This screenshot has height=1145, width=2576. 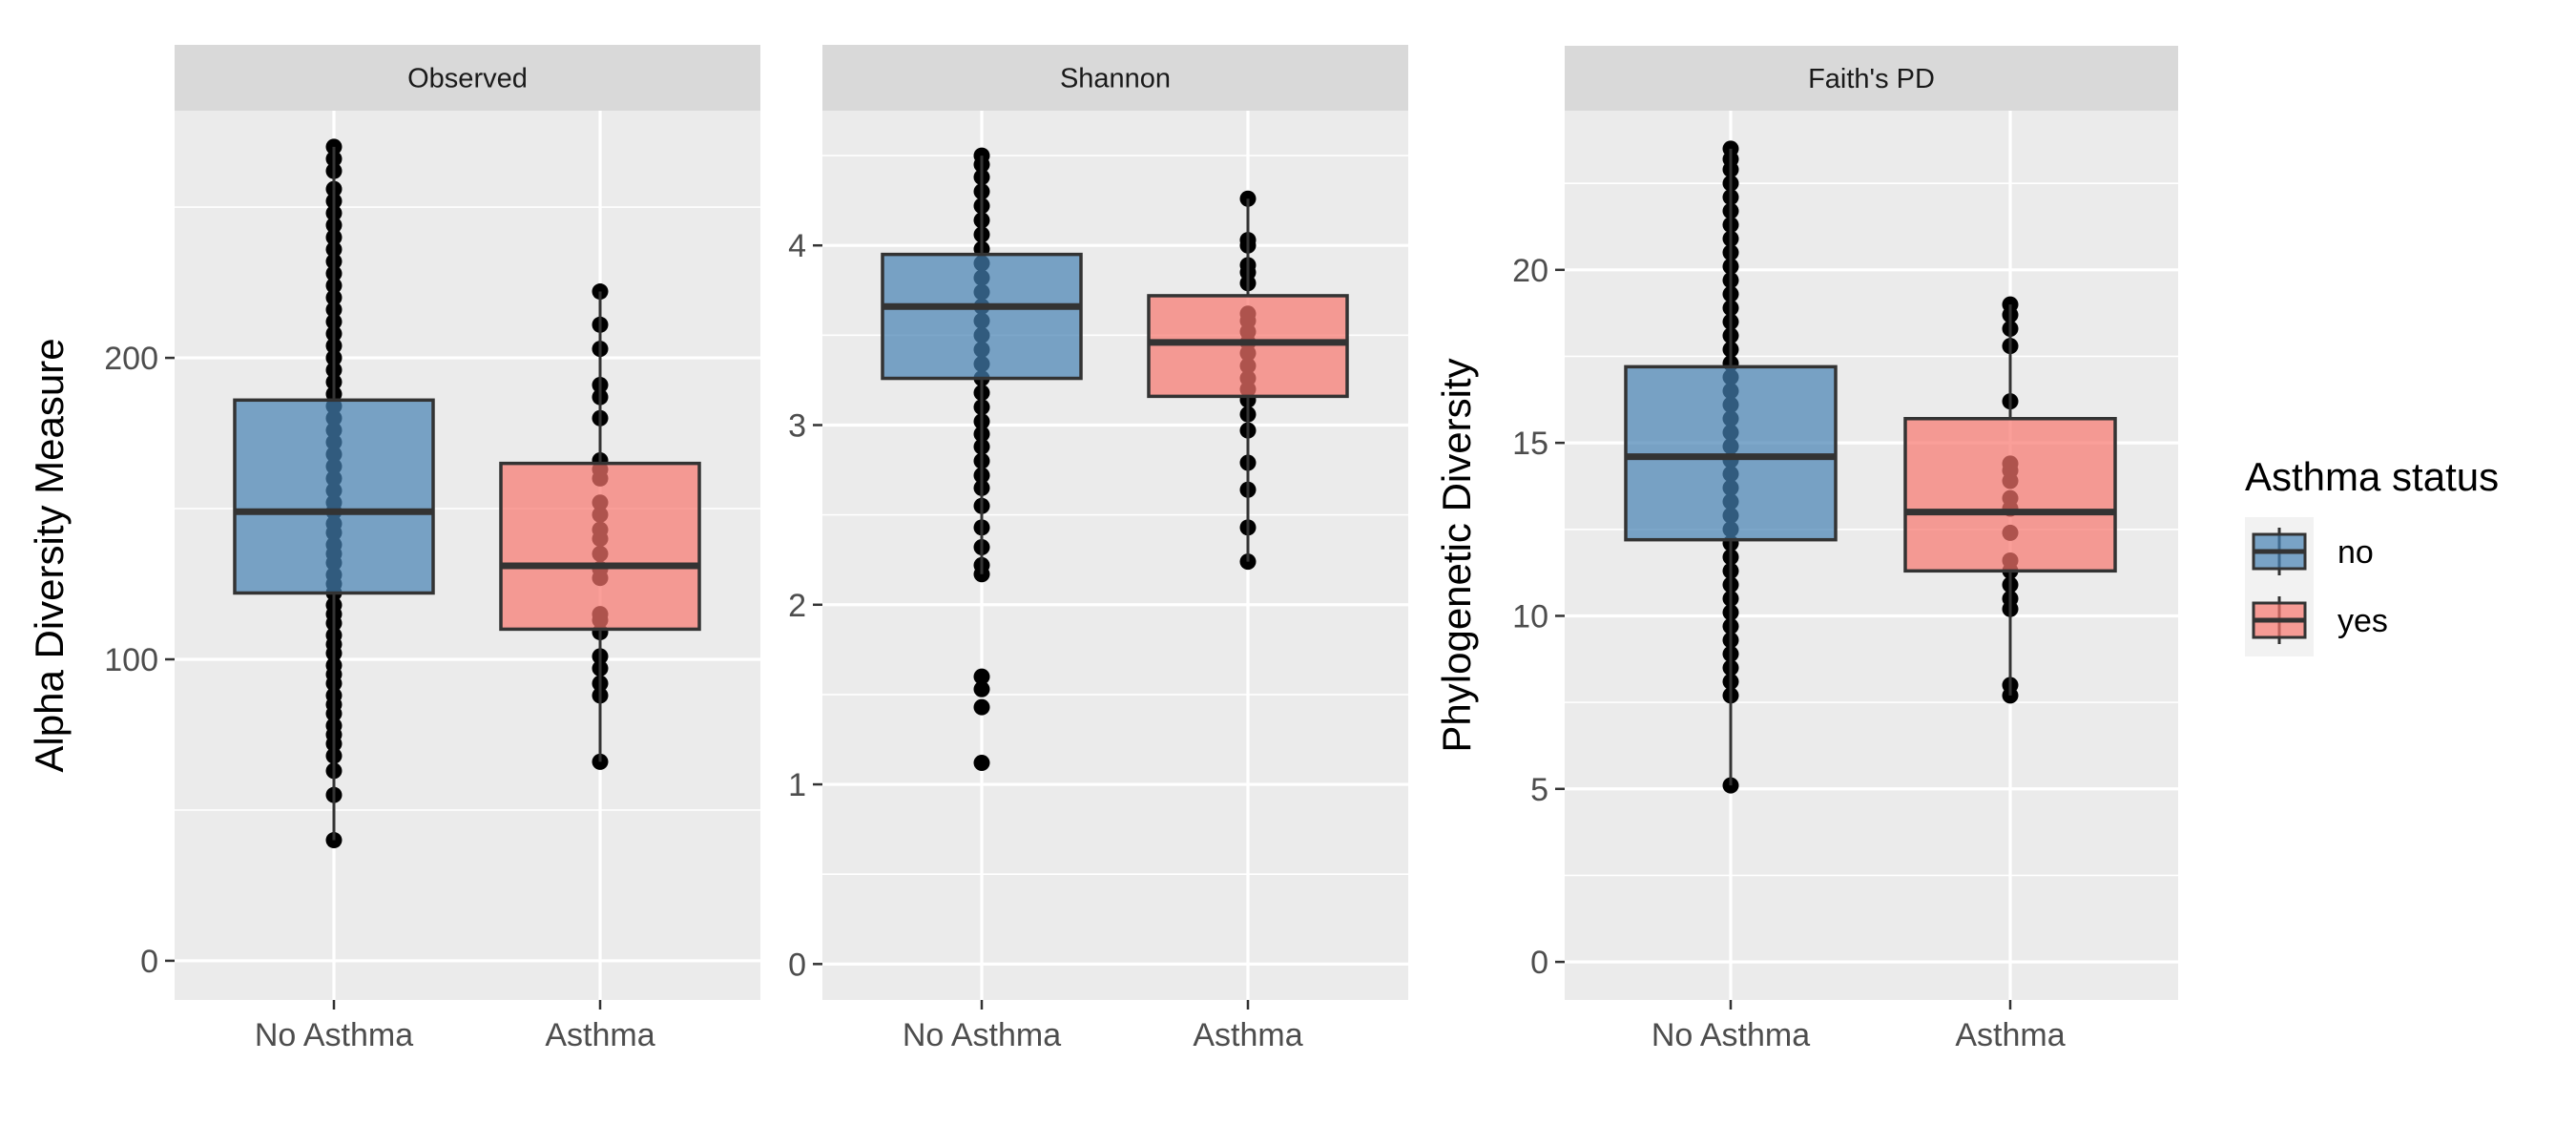 I want to click on legend-label: no, so click(x=2355, y=553).